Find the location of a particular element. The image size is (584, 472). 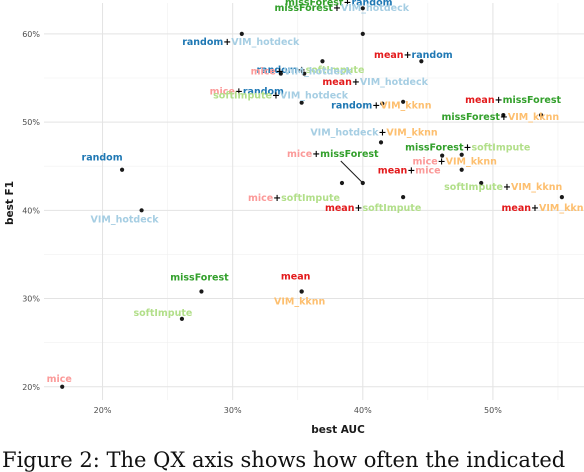

label-missForest+VIM_hotdeck: missForest+VIM_hotdeck is located at coordinates (342, 8).